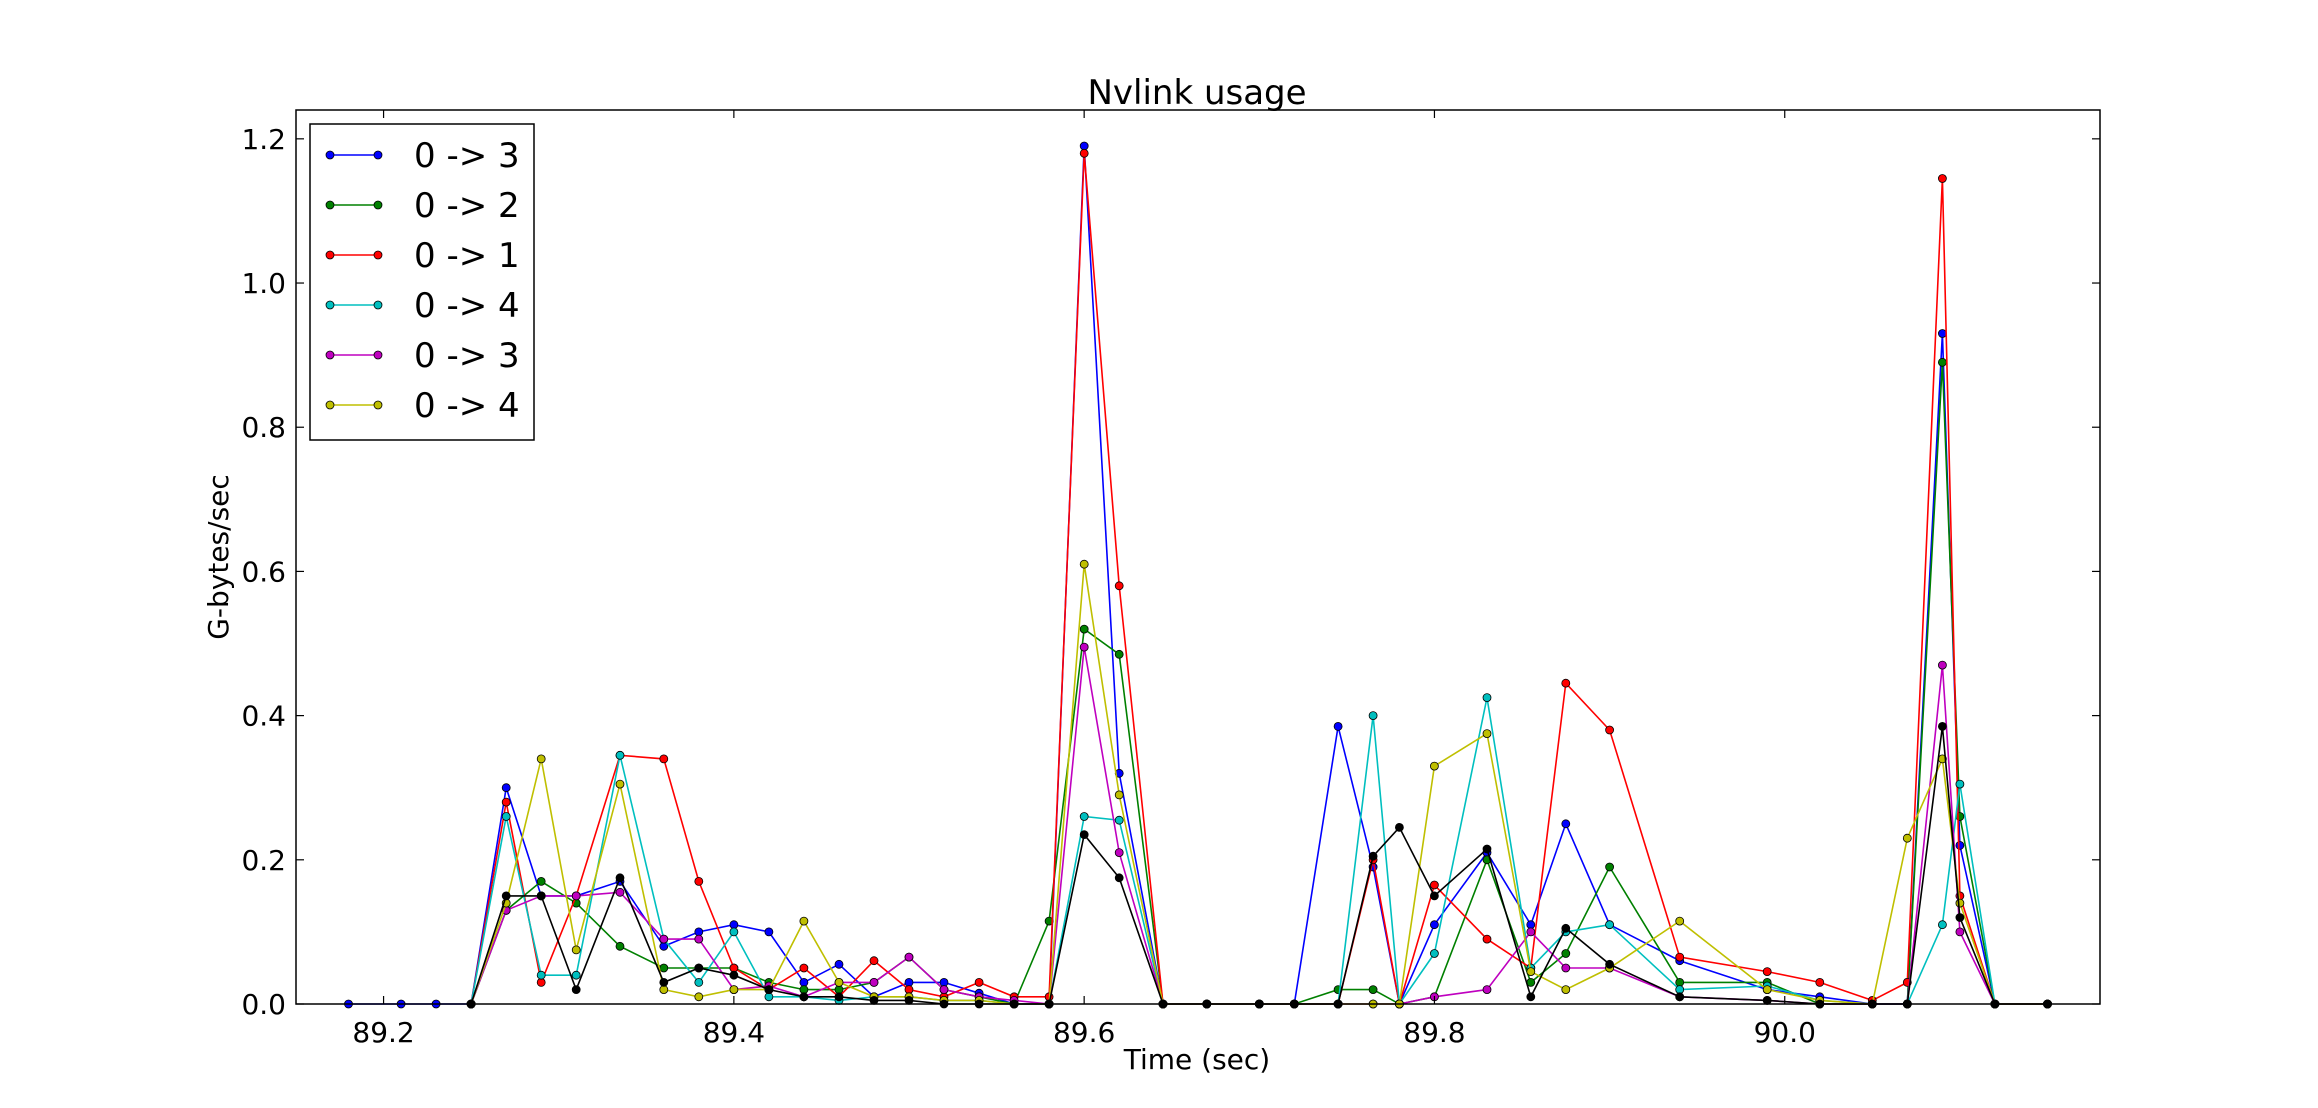 This screenshot has width=2318, height=1108. I want to click on legend-box, so click(422, 282).